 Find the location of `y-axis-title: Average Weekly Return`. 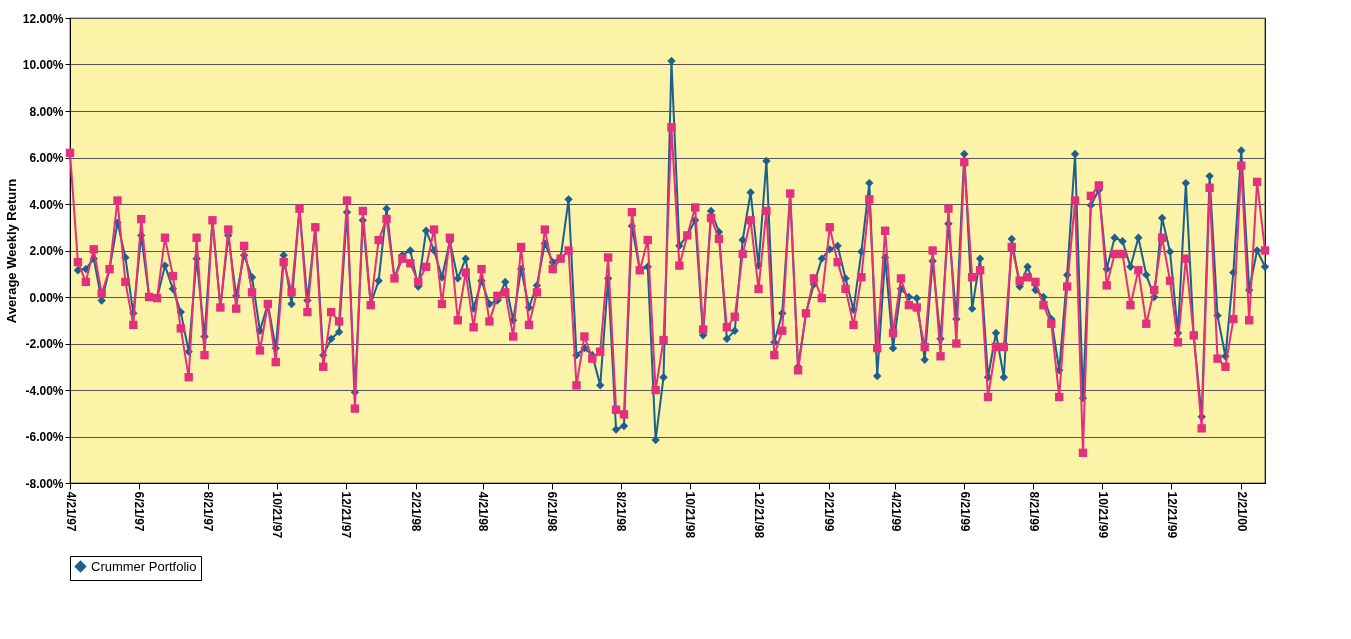

y-axis-title: Average Weekly Return is located at coordinates (11, 251).